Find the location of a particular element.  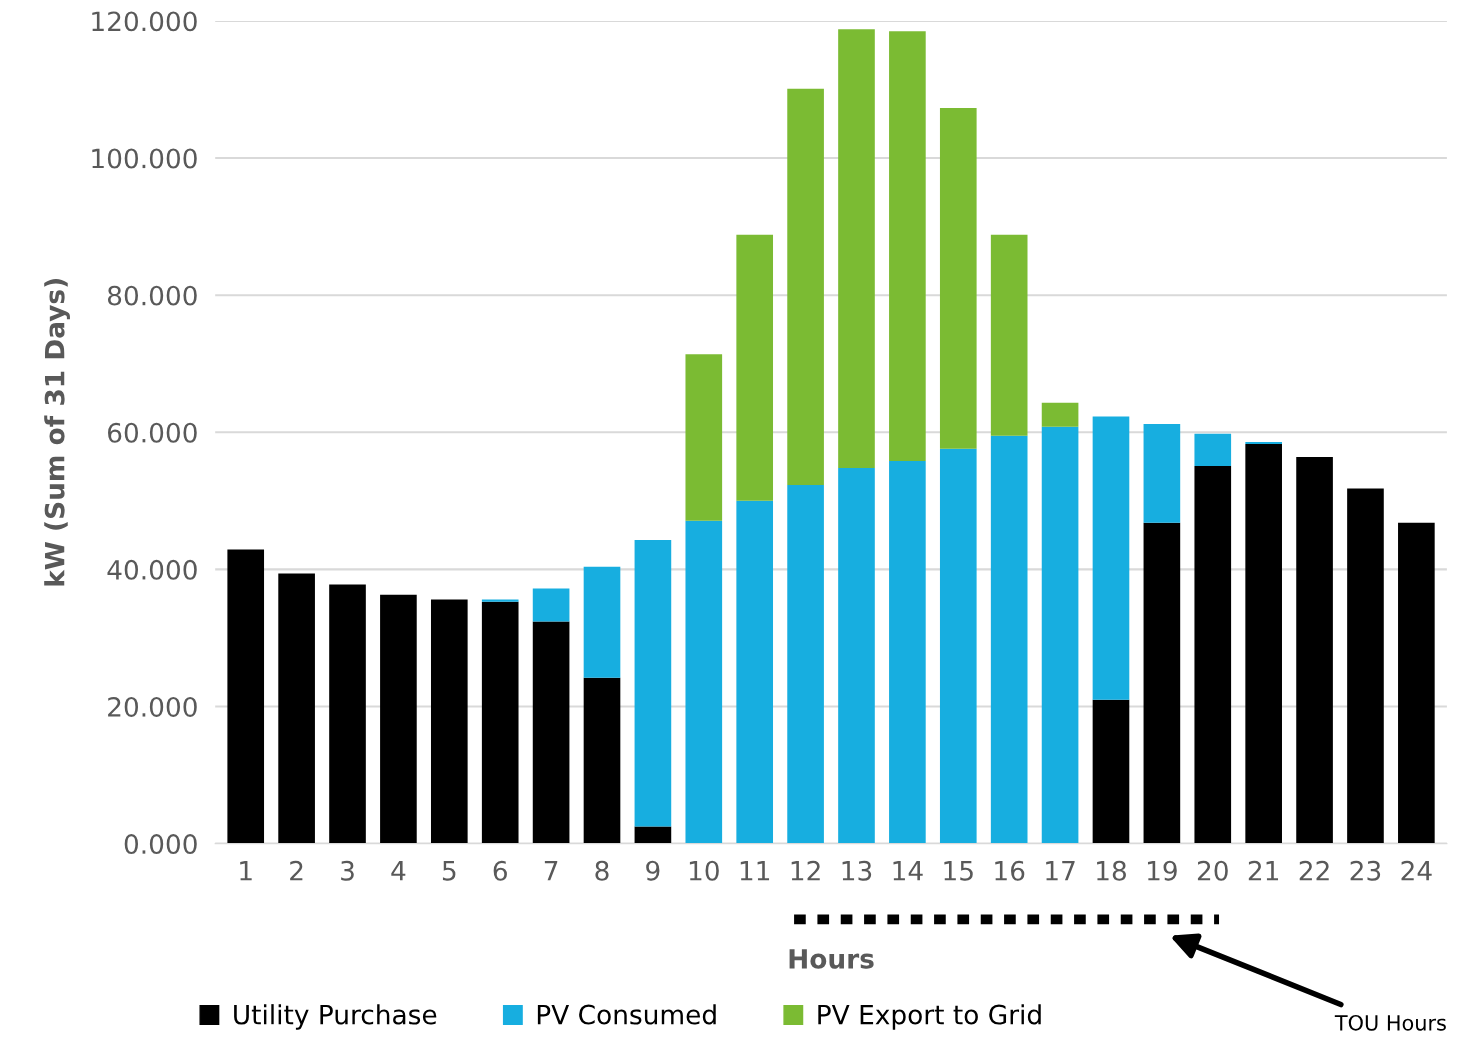

x-tick-label: 22 is located at coordinates (1314, 870).